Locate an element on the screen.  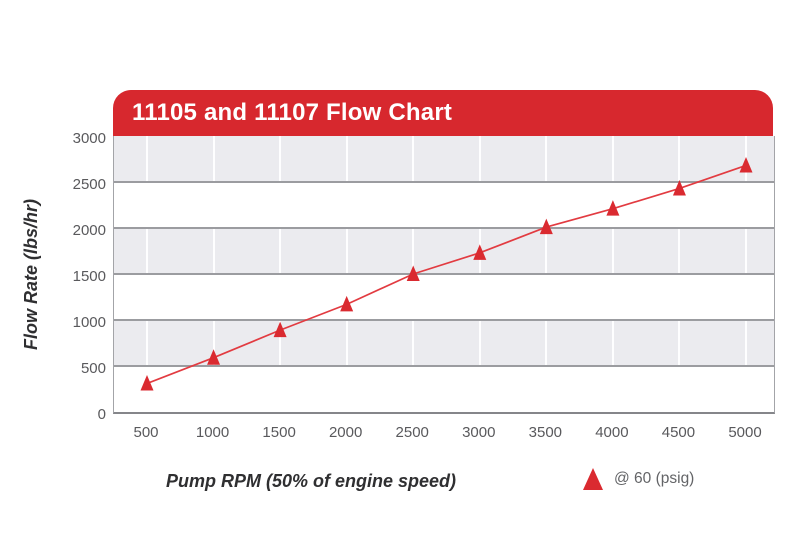
x-tick-label: 2000 is located at coordinates (345, 432).